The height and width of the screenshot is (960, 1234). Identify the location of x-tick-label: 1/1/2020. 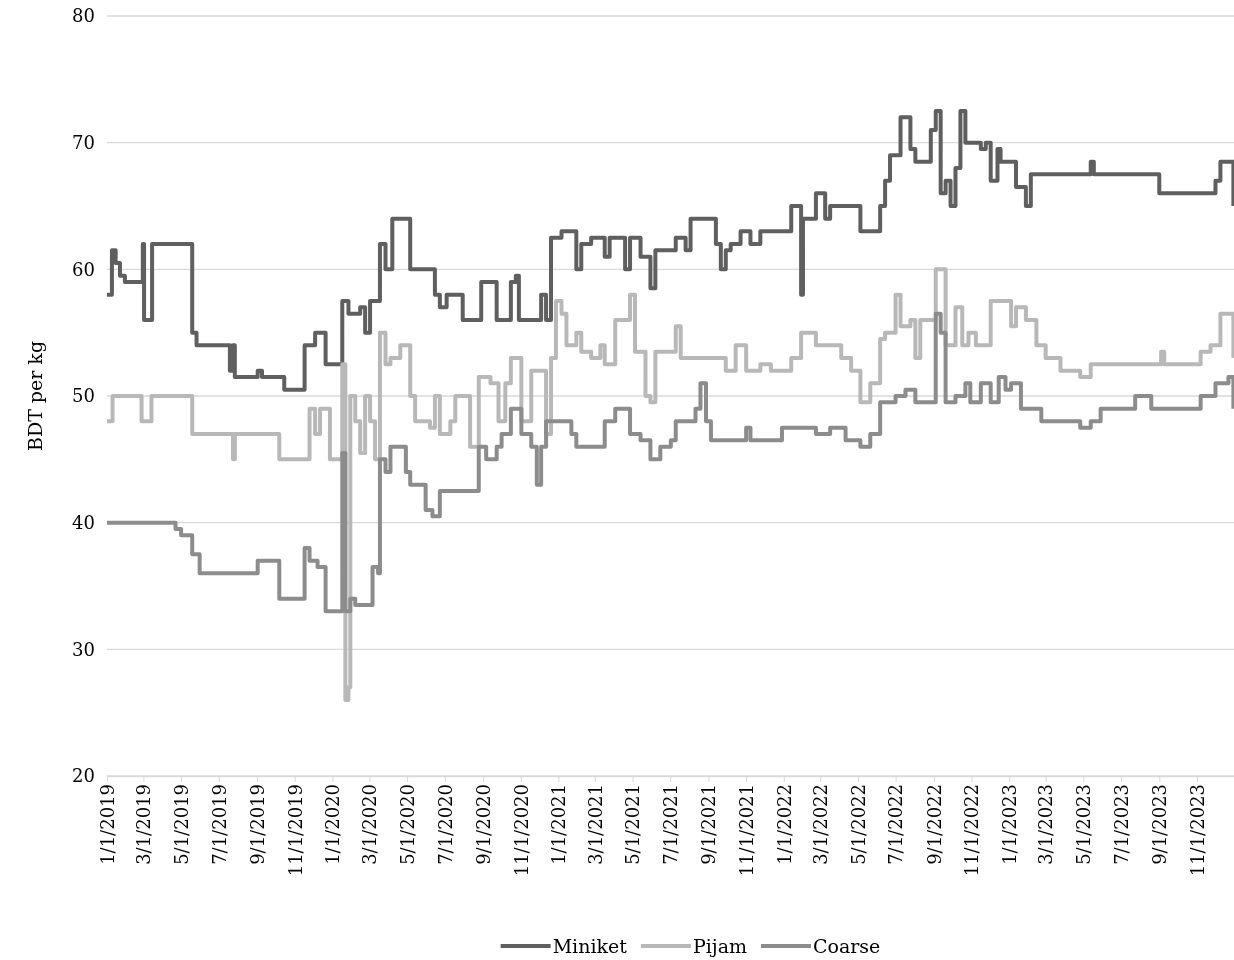
(333, 824).